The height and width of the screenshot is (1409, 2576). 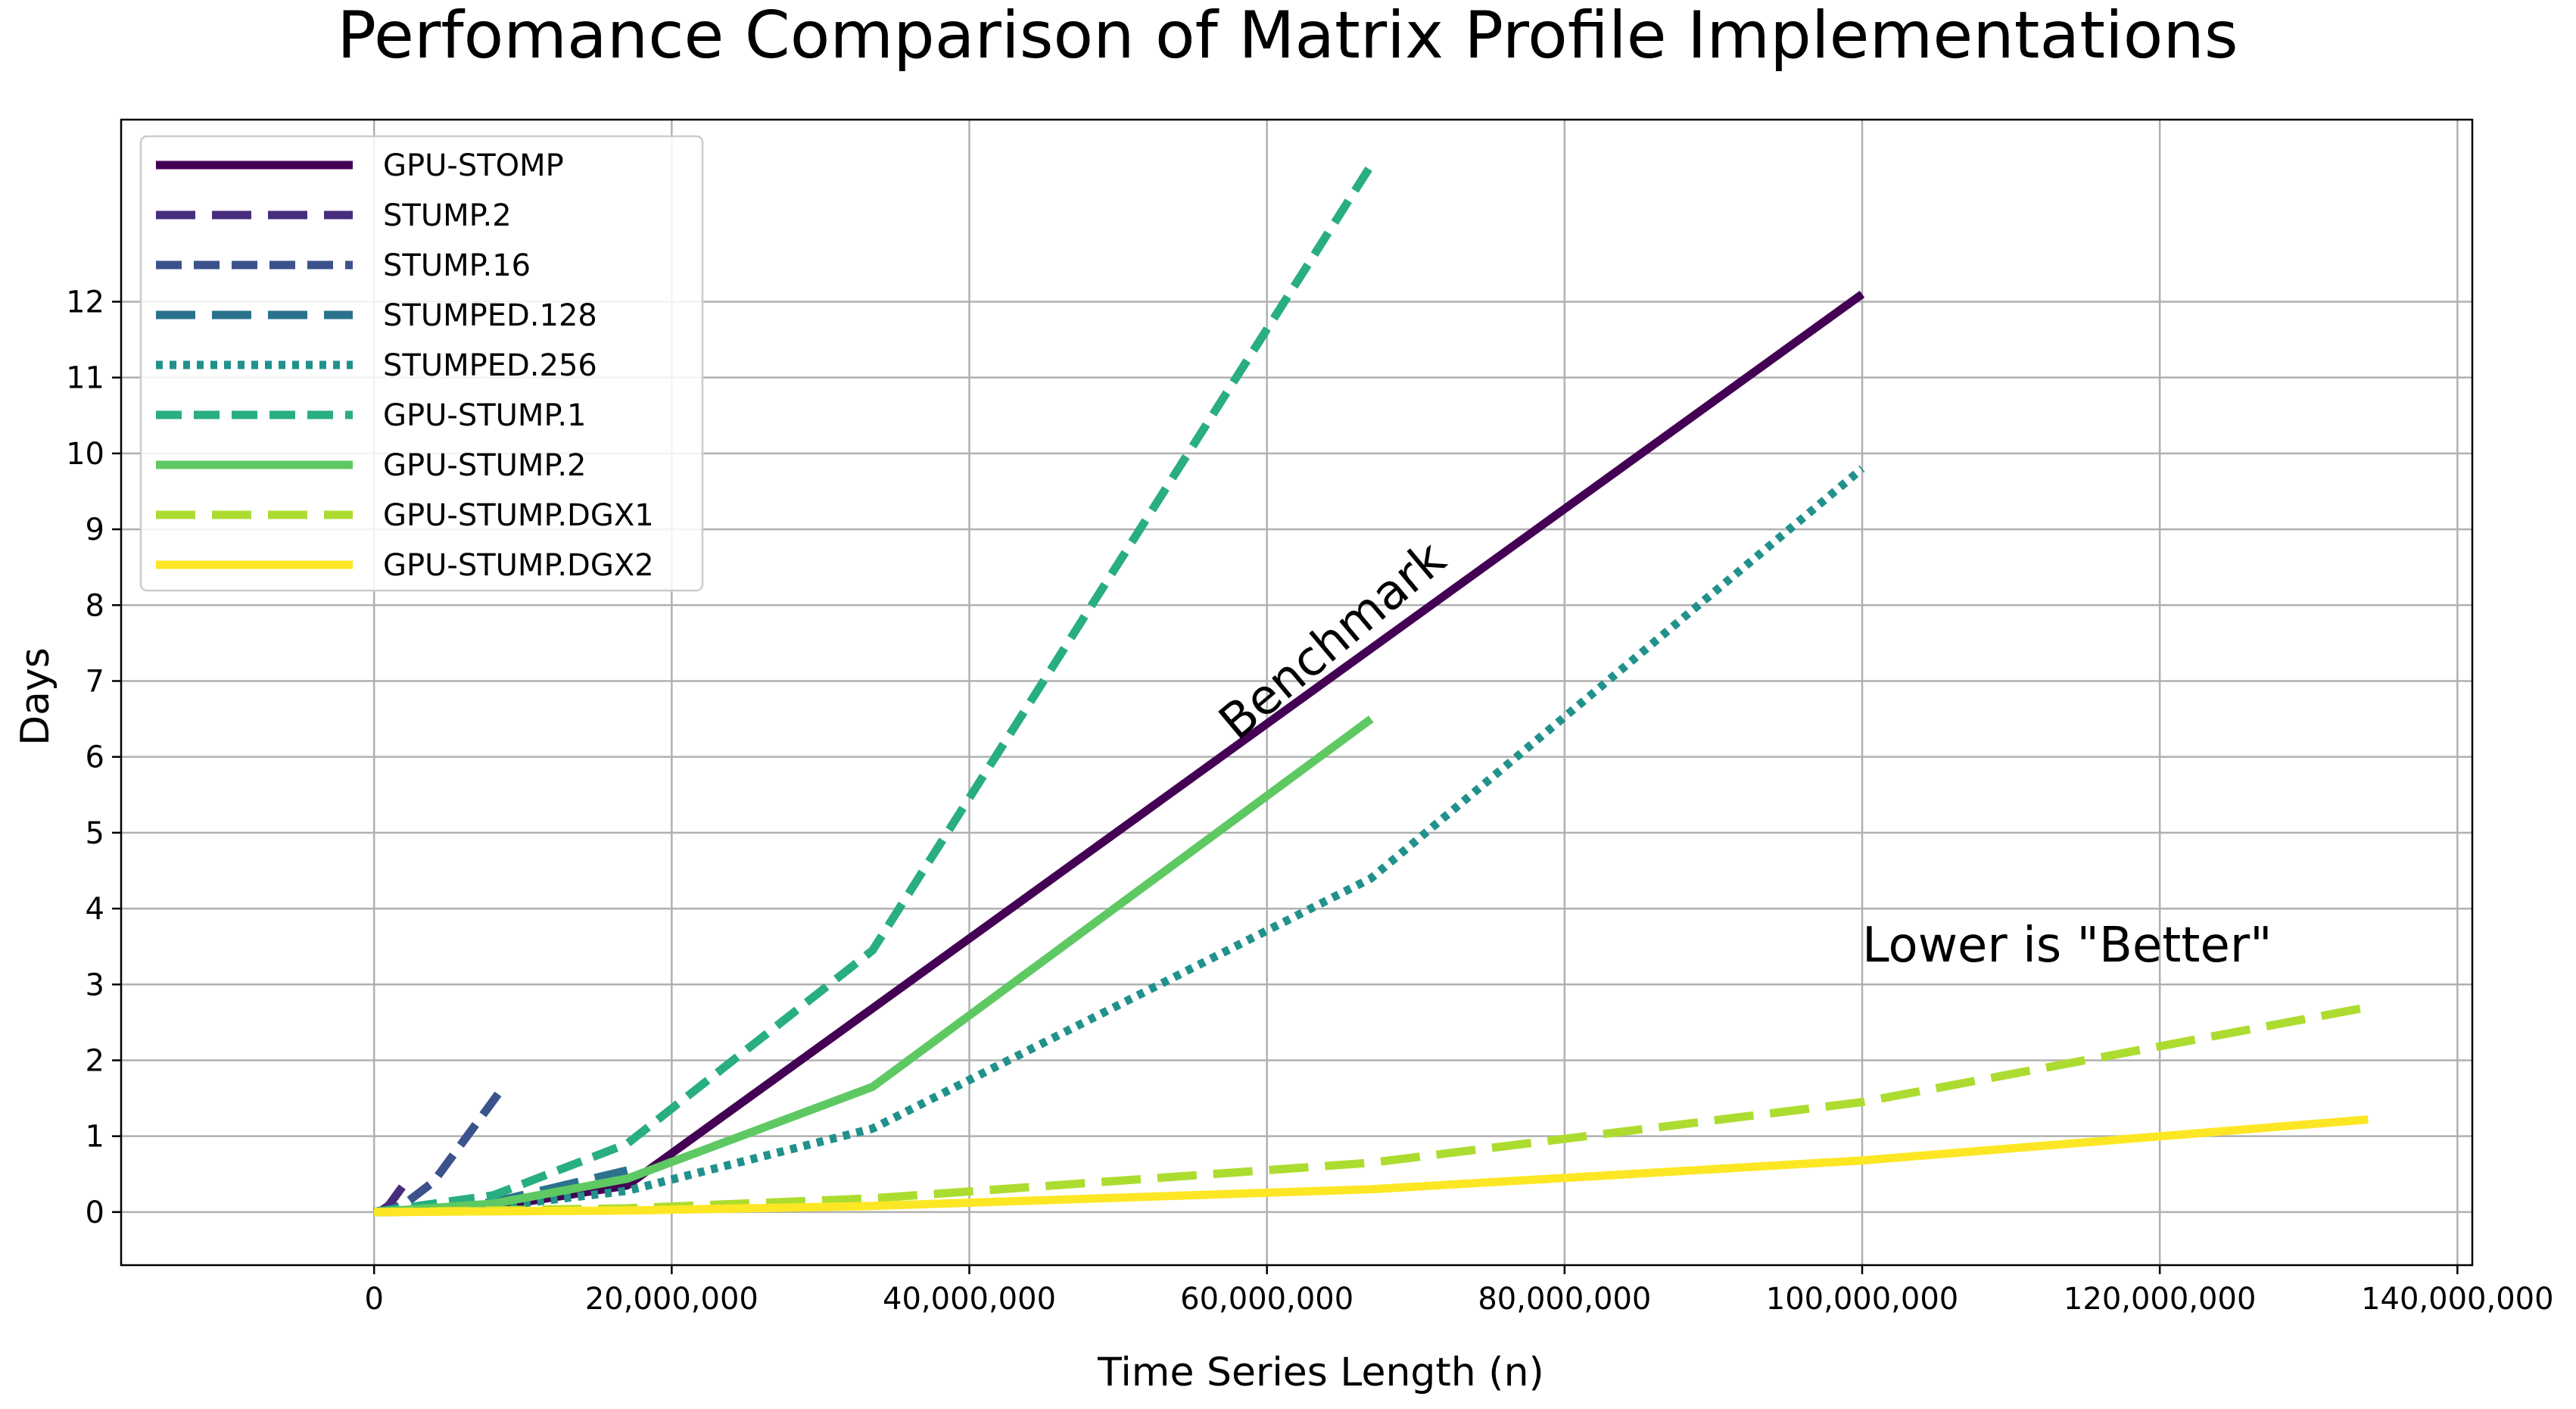 What do you see at coordinates (95, 605) in the screenshot?
I see `y-tick-label: 8` at bounding box center [95, 605].